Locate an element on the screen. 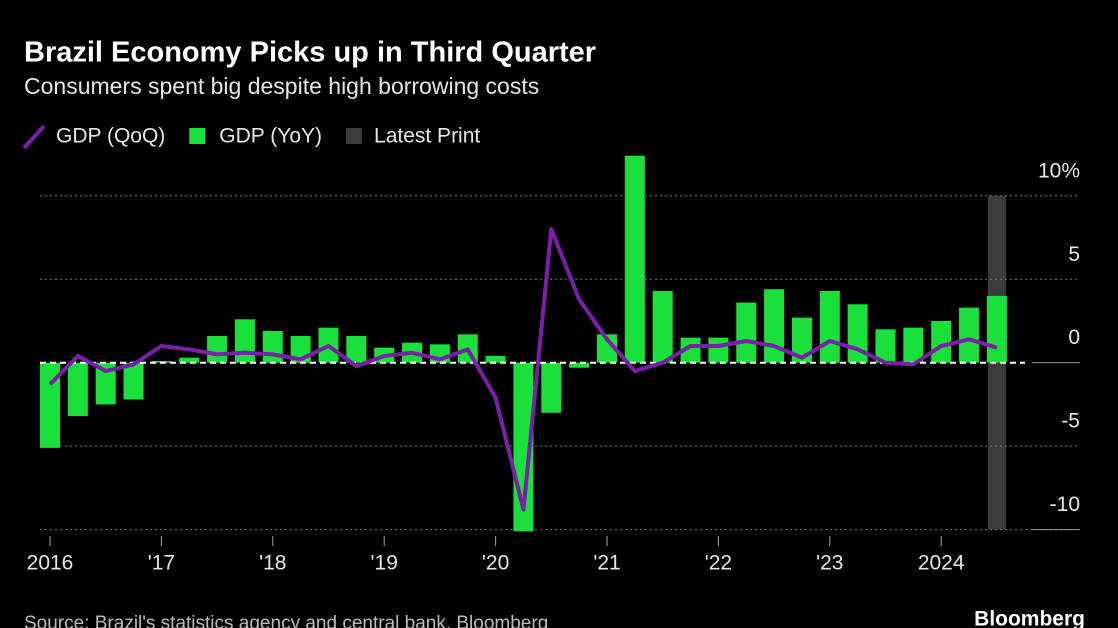 The image size is (1118, 628). x-tick-label: '21 is located at coordinates (606, 563).